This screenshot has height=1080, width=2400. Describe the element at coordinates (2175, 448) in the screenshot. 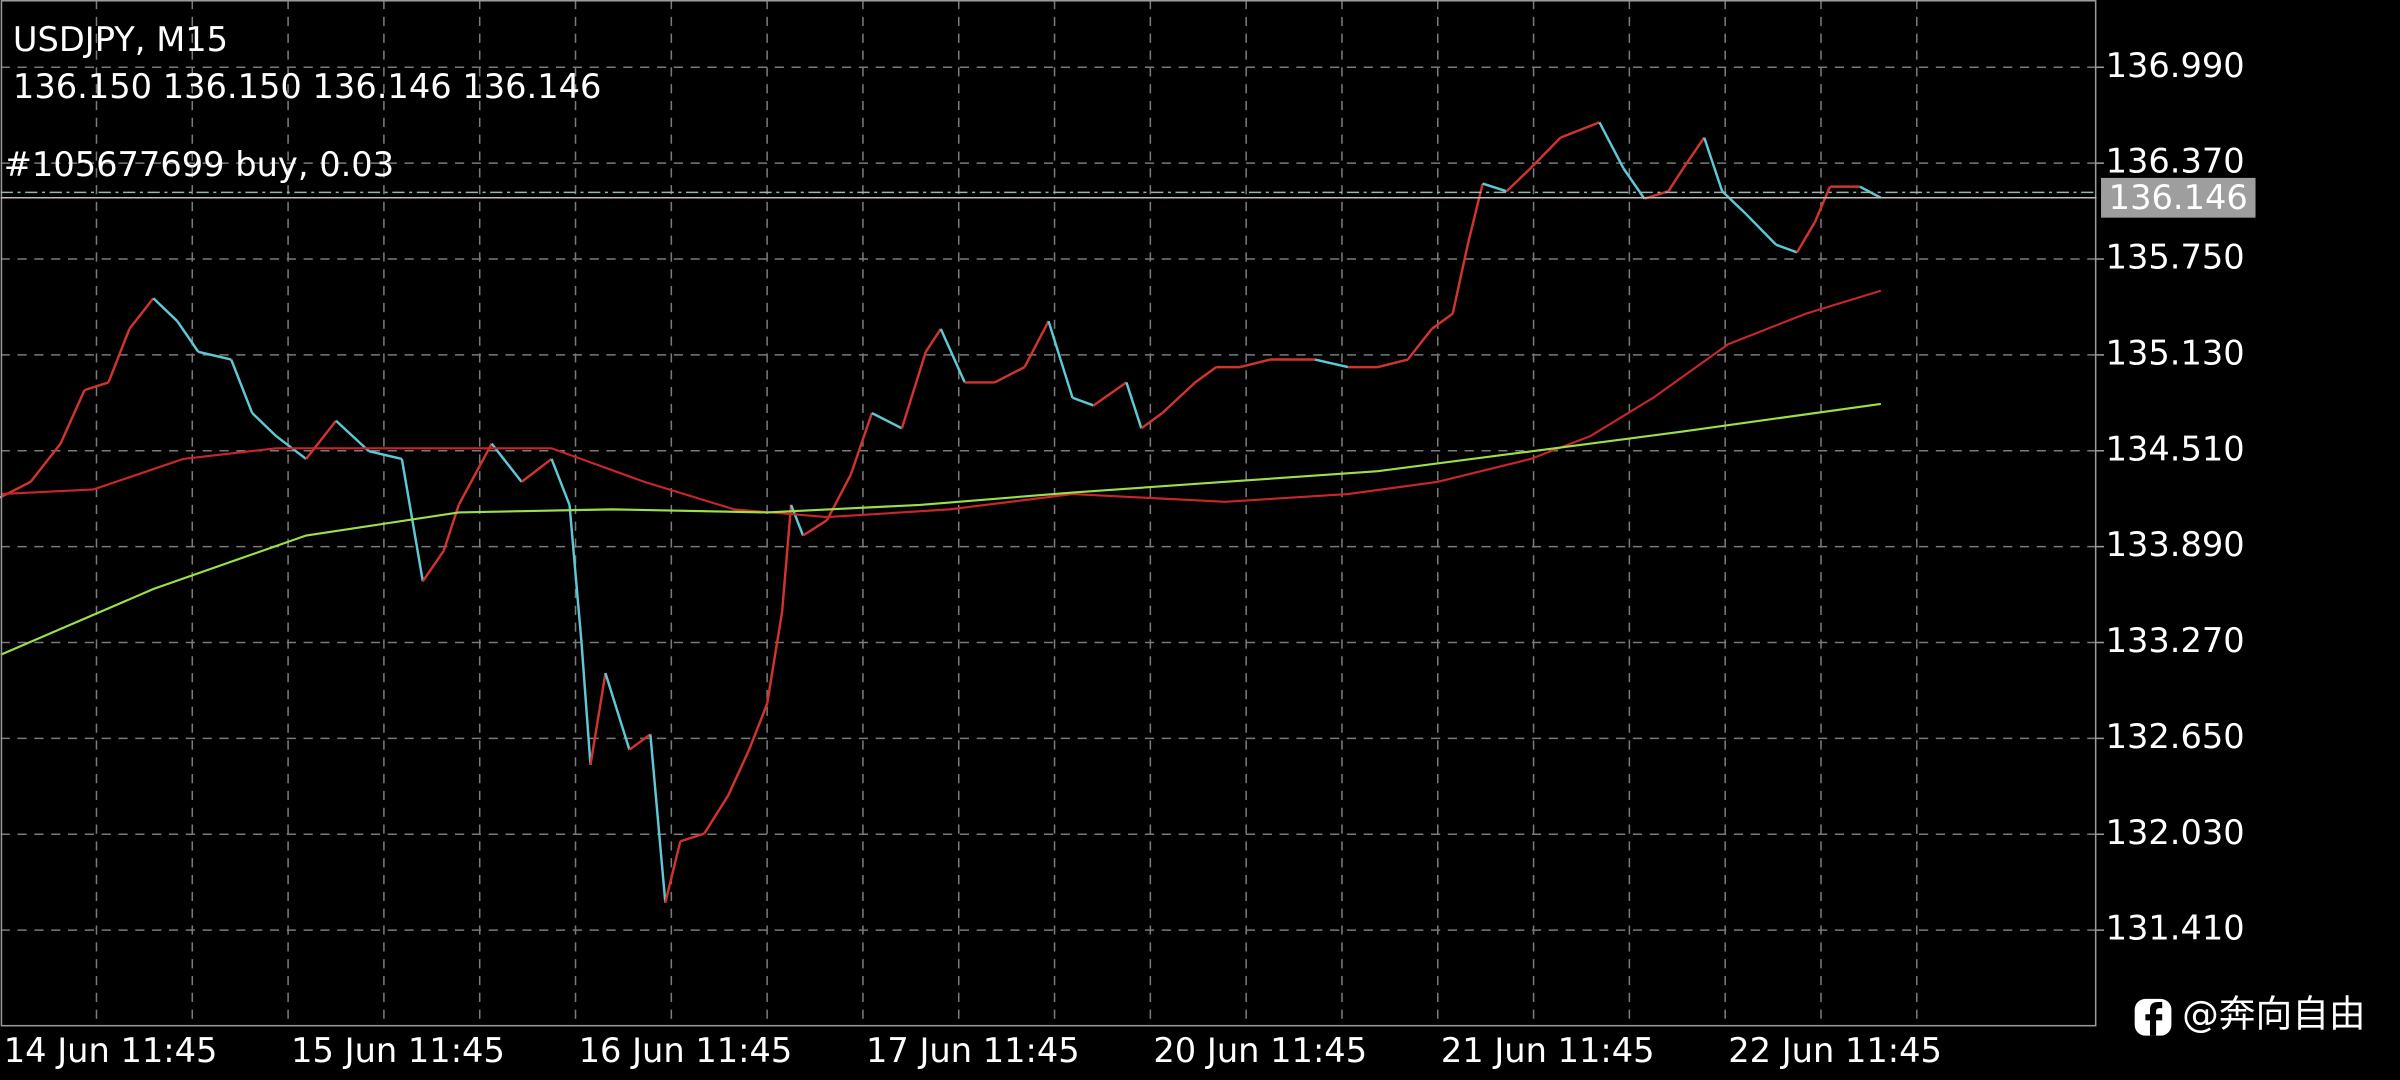

I see `y-tick-label: 134.510` at that location.